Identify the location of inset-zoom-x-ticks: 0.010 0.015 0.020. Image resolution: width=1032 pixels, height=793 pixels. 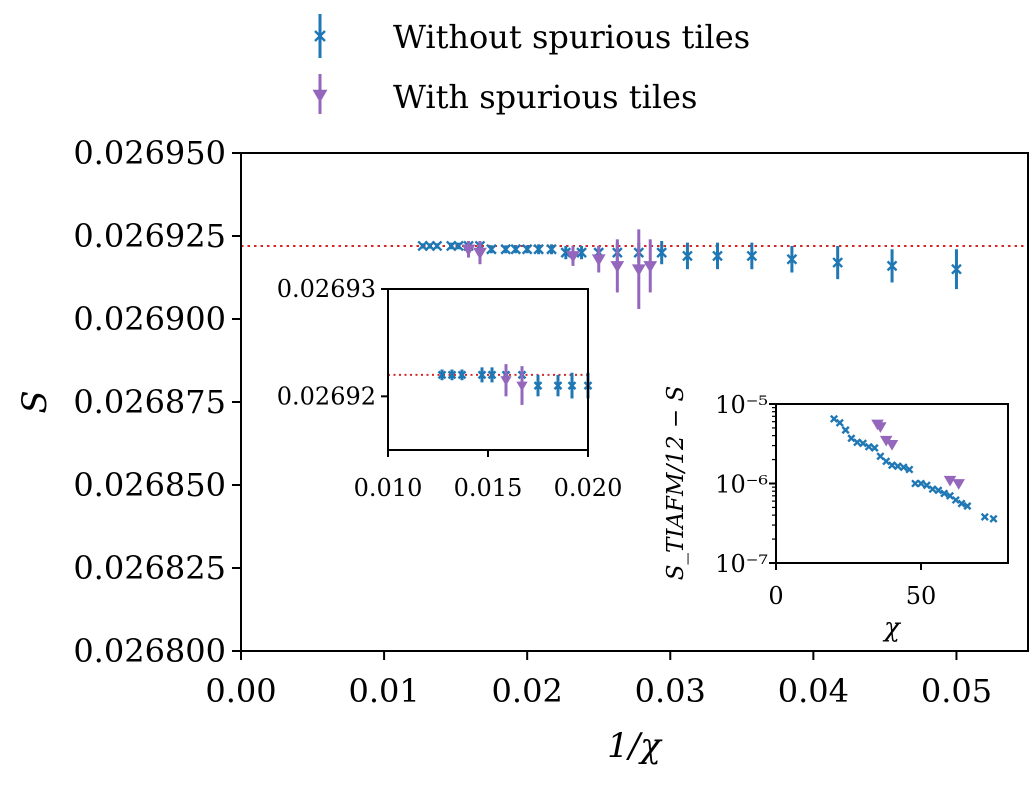
(488, 476).